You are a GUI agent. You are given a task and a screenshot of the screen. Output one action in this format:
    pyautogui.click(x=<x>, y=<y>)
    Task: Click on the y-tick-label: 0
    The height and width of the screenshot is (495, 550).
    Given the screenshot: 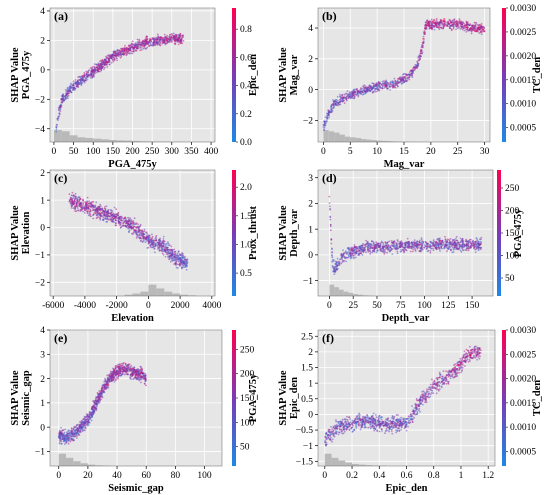 What is the action you would take?
    pyautogui.click(x=42, y=229)
    